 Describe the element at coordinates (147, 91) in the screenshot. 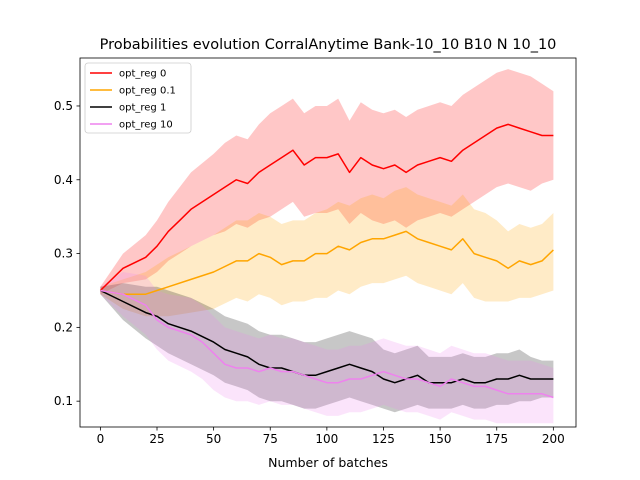

I see `legend-label-1: opt_reg 0.1` at that location.